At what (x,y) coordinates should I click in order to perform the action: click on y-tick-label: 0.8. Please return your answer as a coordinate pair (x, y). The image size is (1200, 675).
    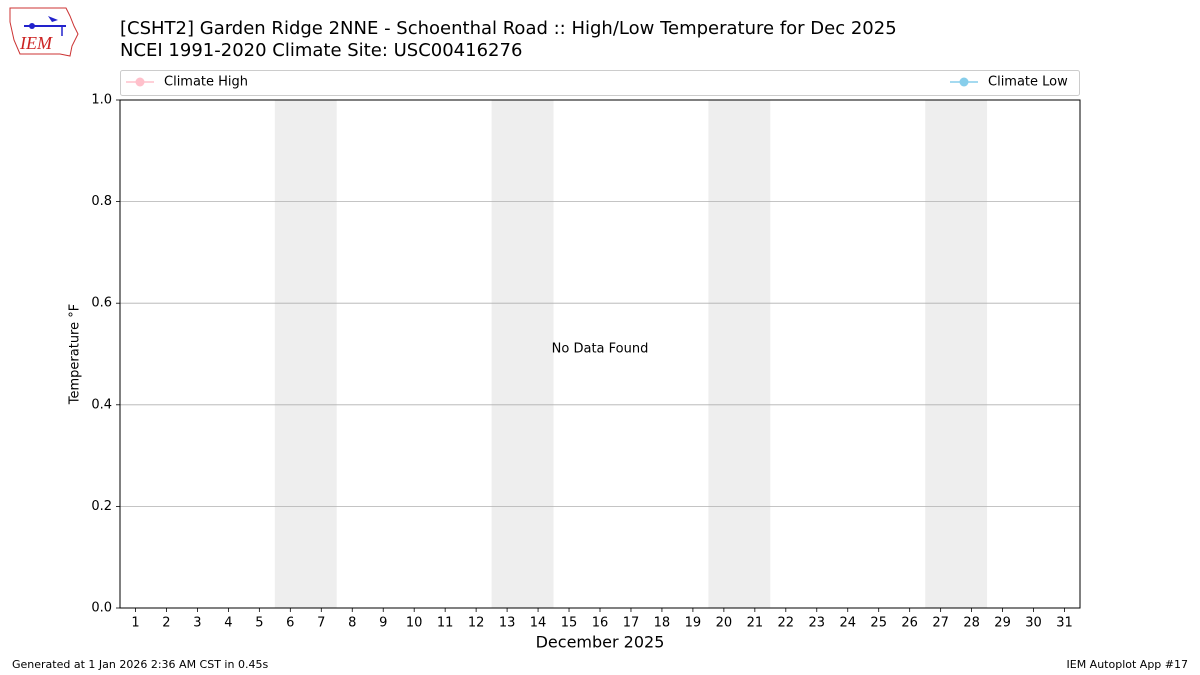
    Looking at the image, I should click on (101, 201).